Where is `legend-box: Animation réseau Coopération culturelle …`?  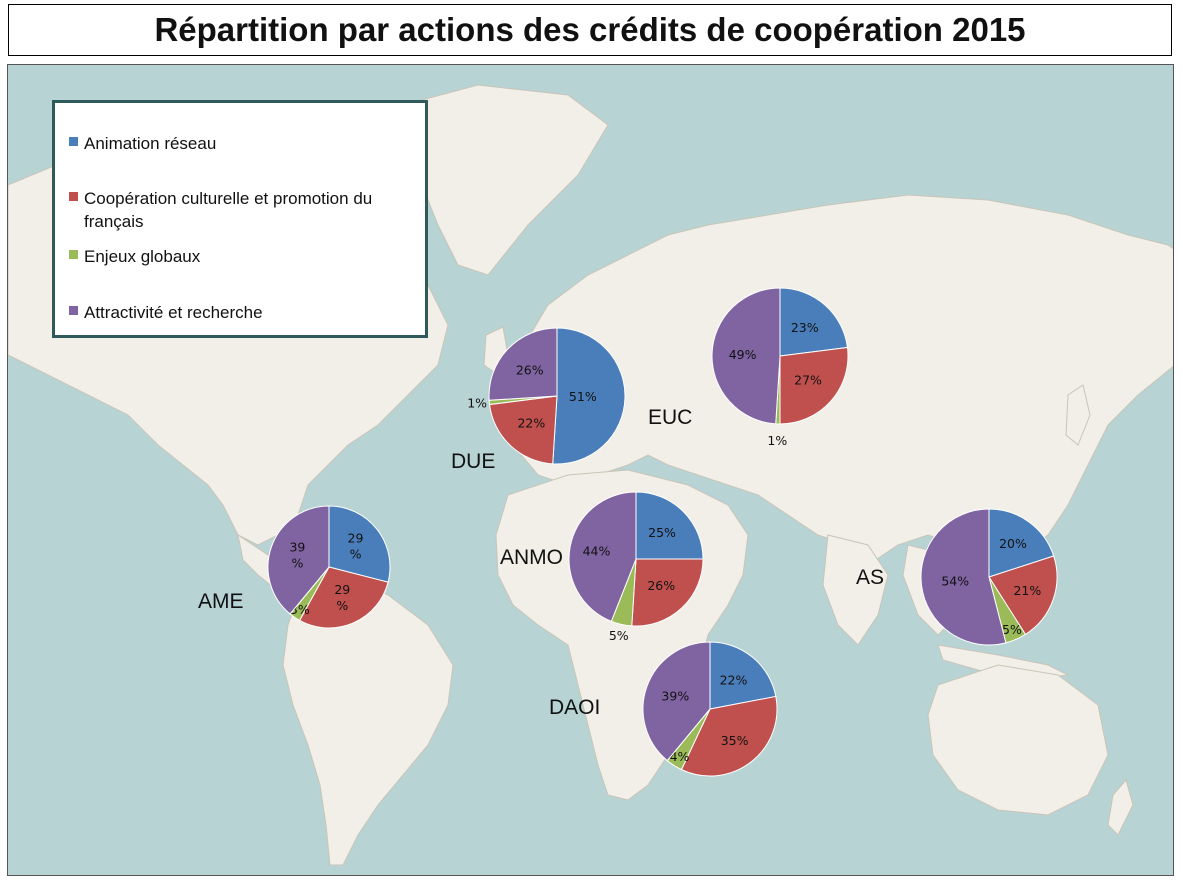 legend-box: Animation réseau Coopération culturelle … is located at coordinates (240, 219).